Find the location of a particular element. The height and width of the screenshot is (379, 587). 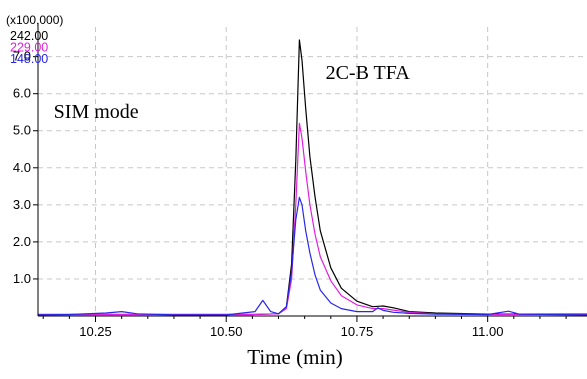

y-tick-label: 6.0 is located at coordinates (22, 93).